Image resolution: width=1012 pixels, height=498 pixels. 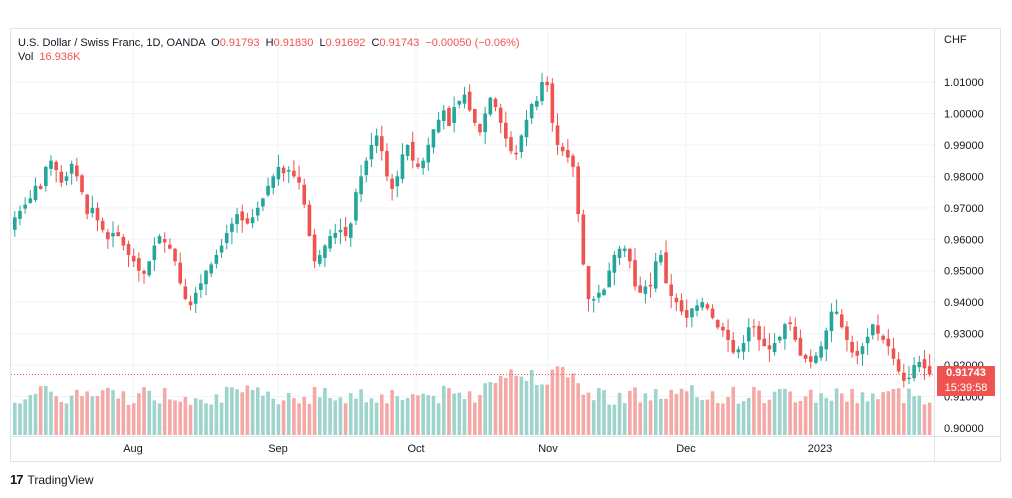 I want to click on open-value: 0.91793, so click(x=239, y=43).